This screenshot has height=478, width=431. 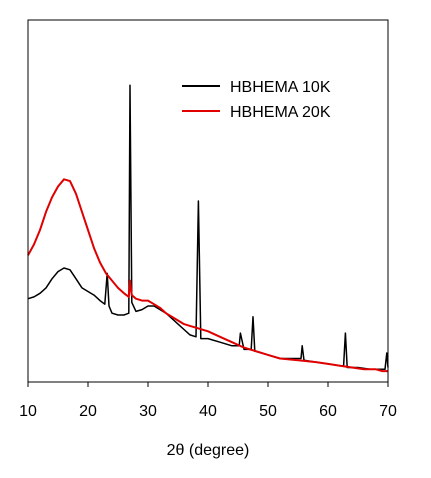 I want to click on x-tick-label: 50, so click(x=268, y=411).